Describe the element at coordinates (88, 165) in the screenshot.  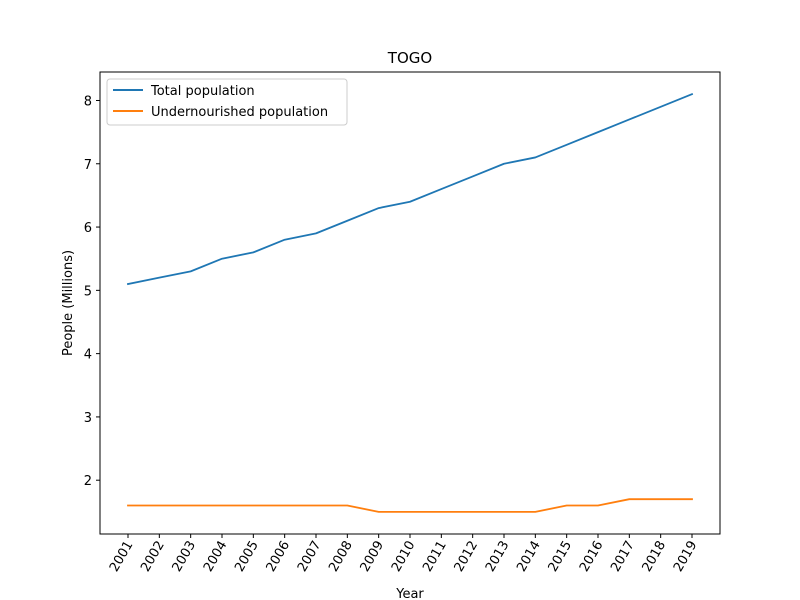
I see `y-tick-label: 7` at that location.